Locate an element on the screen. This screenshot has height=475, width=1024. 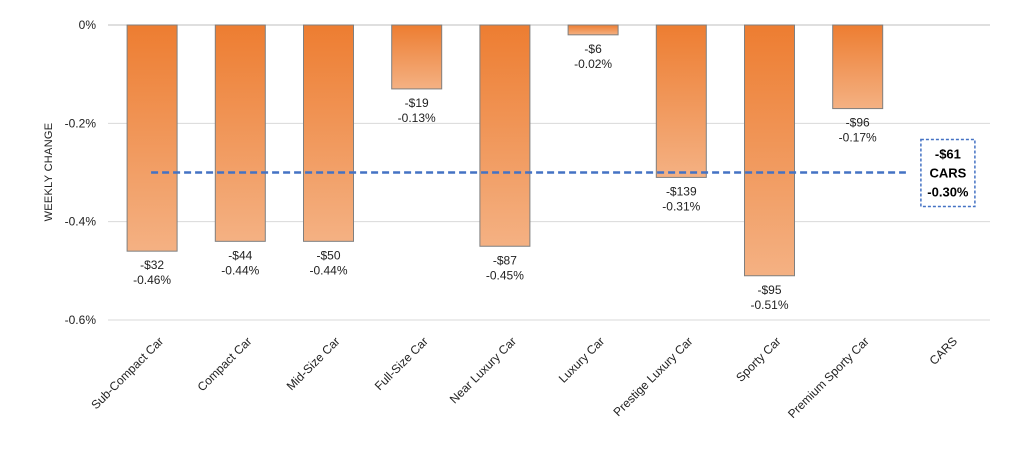
bar-percent-label: -0.46% is located at coordinates (152, 280).